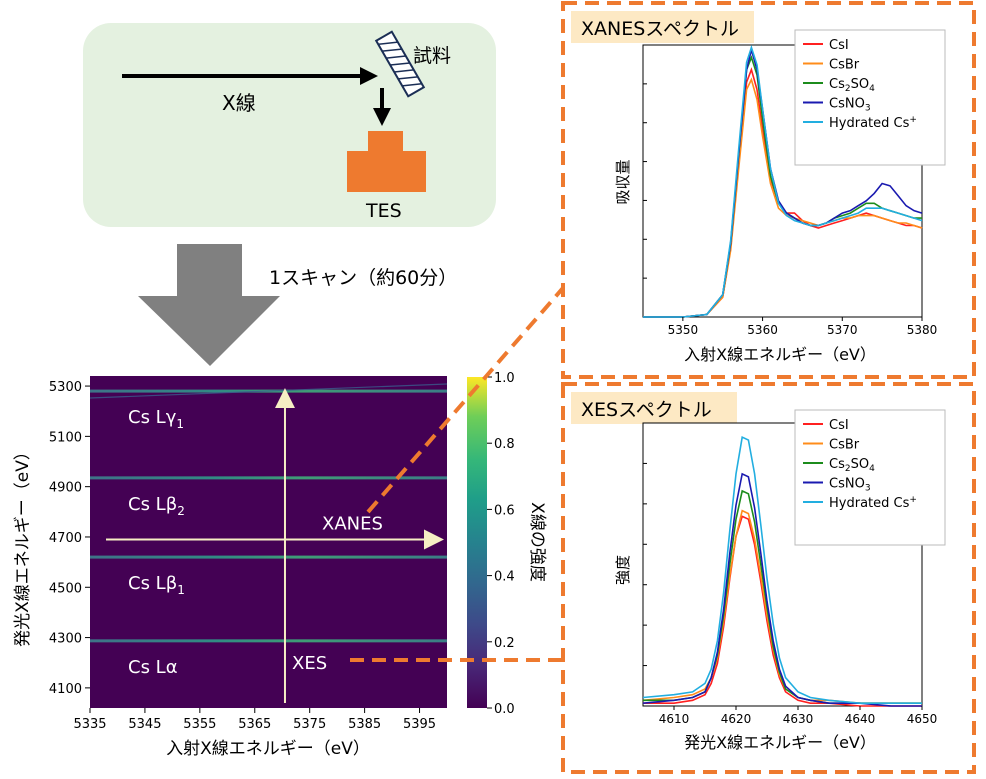  Describe the element at coordinates (850, 485) in the screenshot. I see `xes-legend-label: CsNO3` at that location.